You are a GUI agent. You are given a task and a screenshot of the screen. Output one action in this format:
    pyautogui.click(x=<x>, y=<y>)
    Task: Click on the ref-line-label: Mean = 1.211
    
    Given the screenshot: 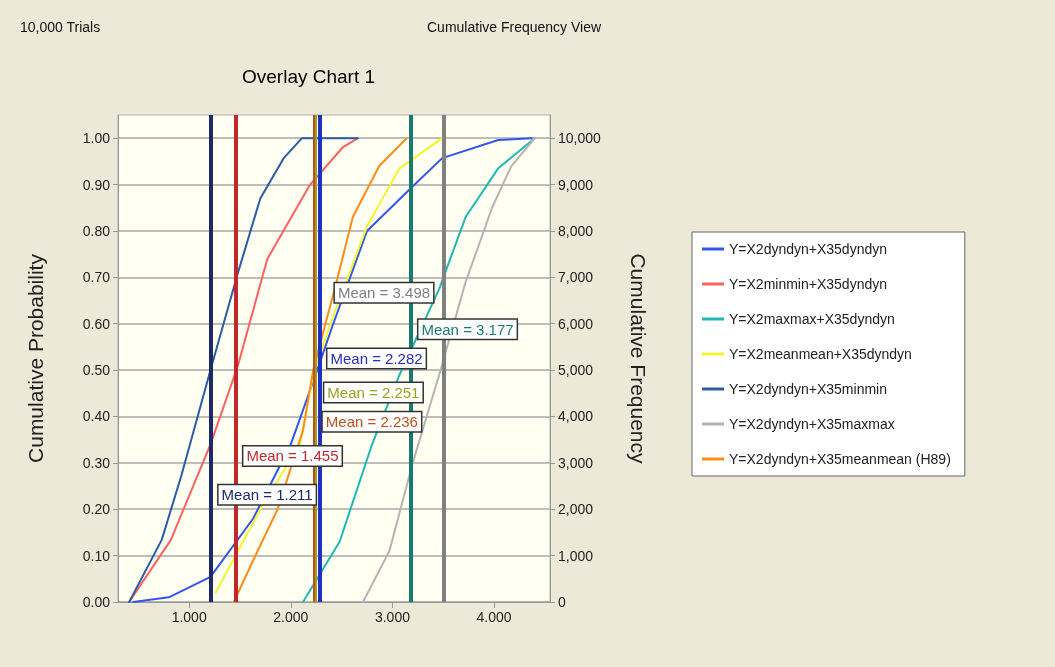 What is the action you would take?
    pyautogui.click(x=267, y=495)
    